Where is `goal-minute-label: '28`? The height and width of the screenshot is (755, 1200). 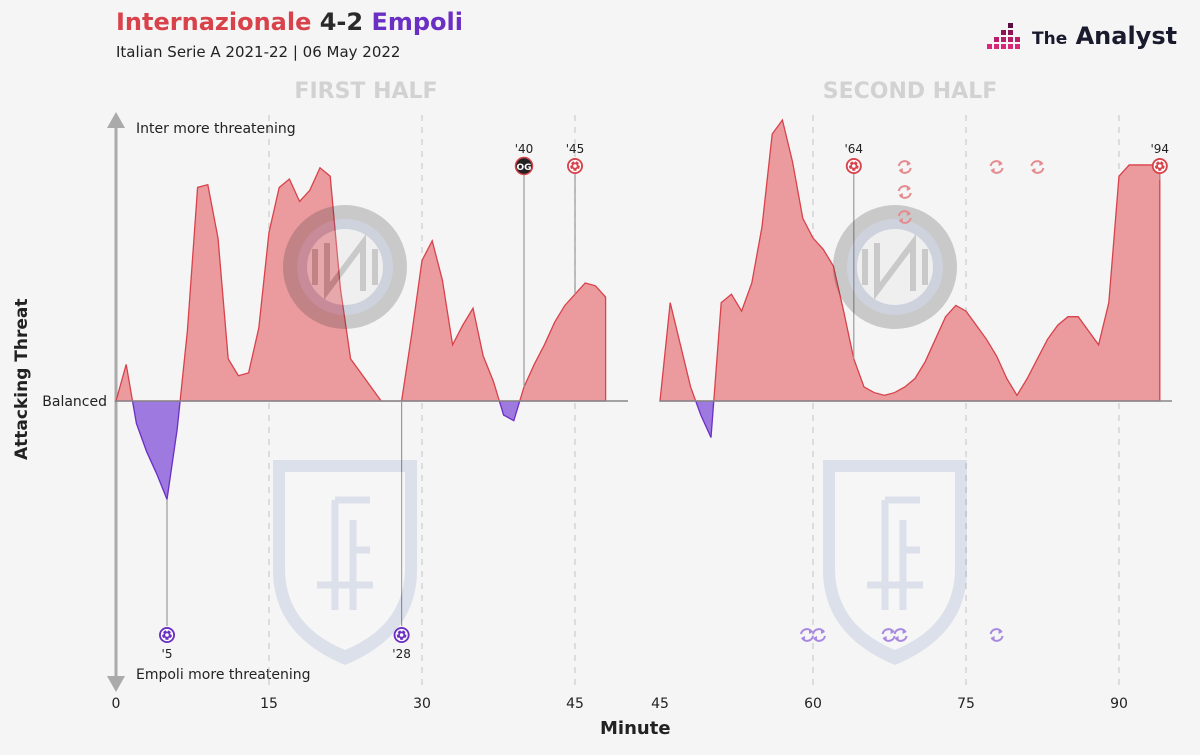 goal-minute-label: '28 is located at coordinates (401, 654).